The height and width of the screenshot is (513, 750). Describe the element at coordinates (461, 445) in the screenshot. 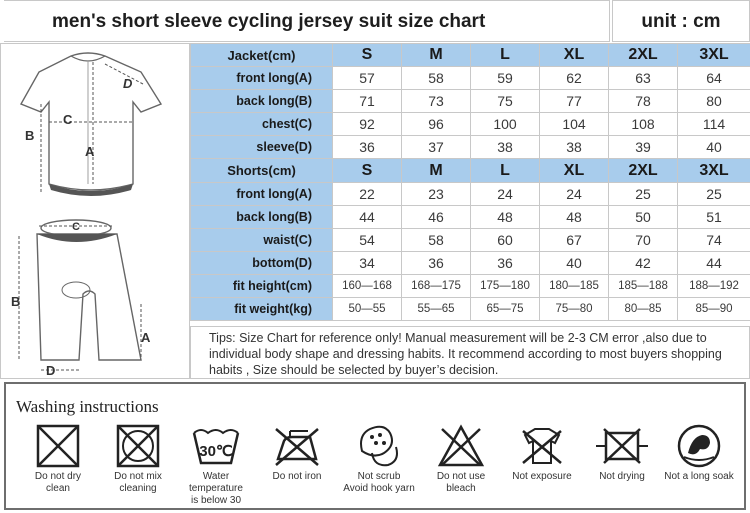

I see `no-bleach-icon` at that location.